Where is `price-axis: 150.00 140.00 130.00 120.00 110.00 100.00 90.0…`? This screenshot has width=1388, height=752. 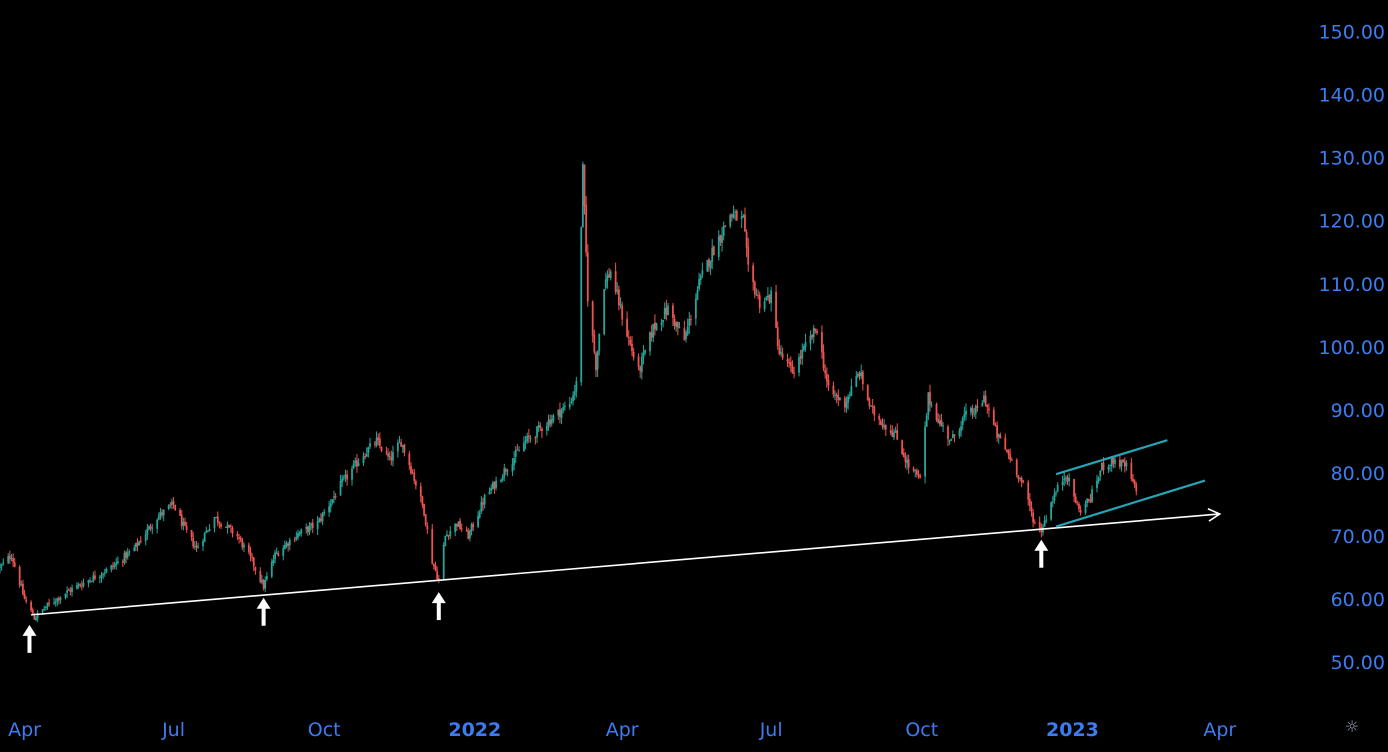
price-axis: 150.00 140.00 130.00 120.00 110.00 100.00 90.0… is located at coordinates (1352, 348).